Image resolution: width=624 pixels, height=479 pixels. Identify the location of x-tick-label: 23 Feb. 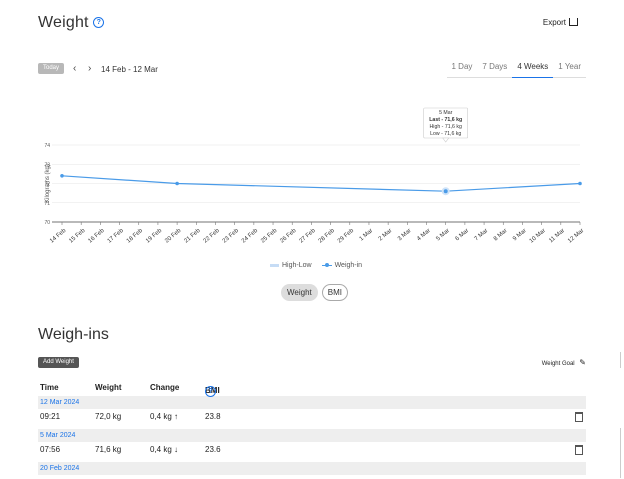
(231, 236).